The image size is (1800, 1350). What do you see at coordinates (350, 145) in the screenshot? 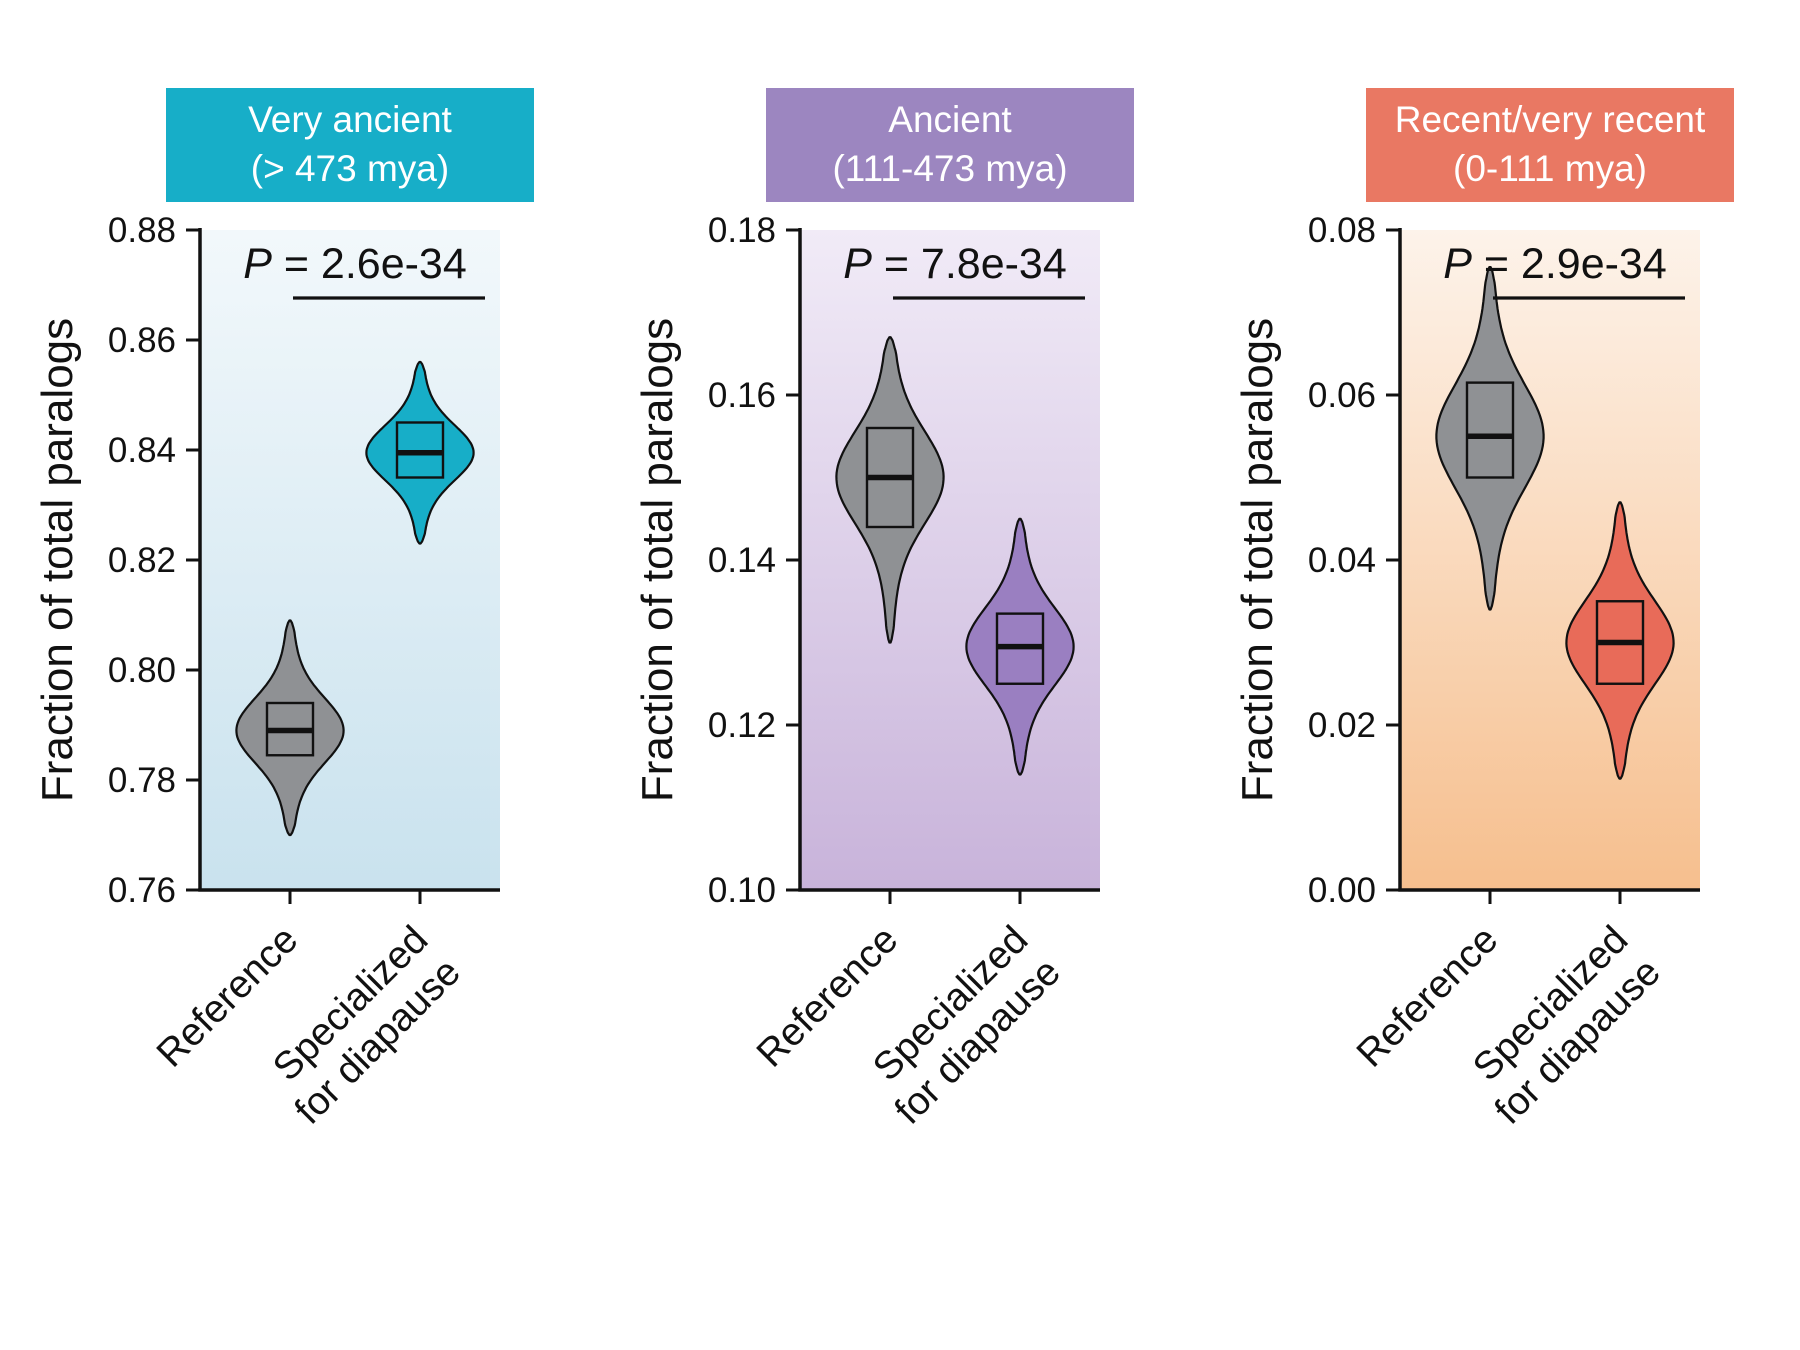
I see `panel-header-very-ancient: Very ancient (> 473 mya)` at bounding box center [350, 145].